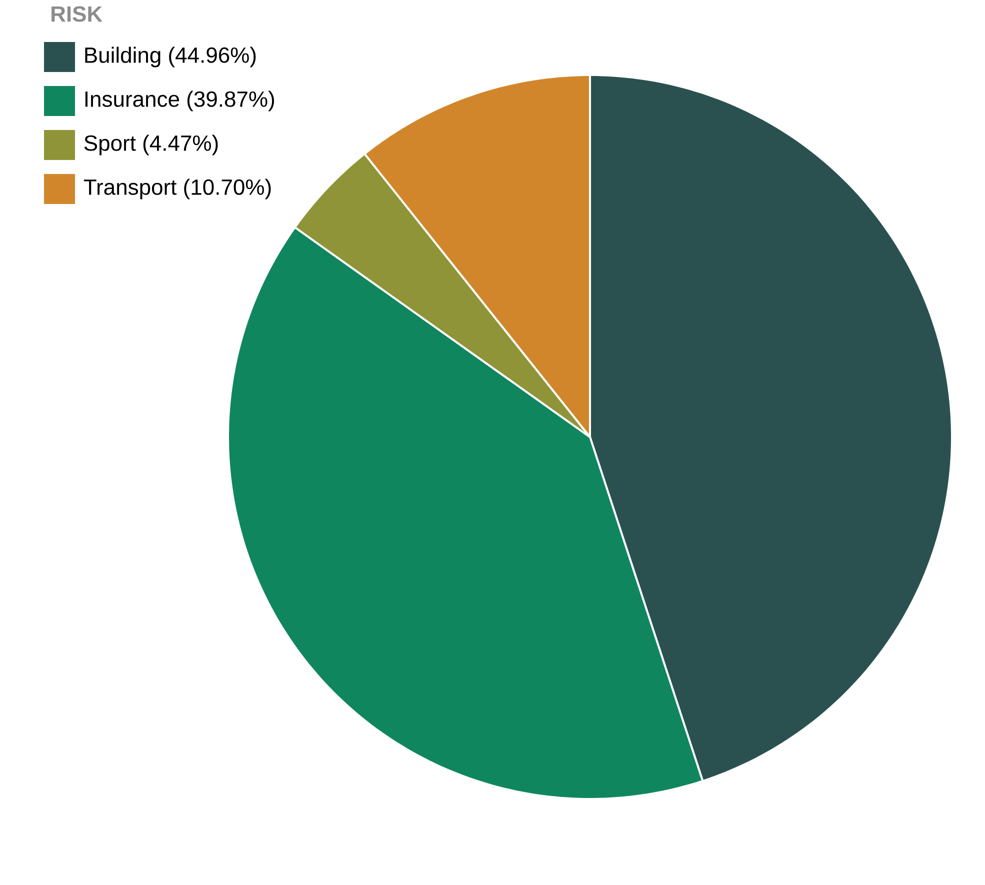  I want to click on legend-label: Sport (4.47%), so click(151, 145).